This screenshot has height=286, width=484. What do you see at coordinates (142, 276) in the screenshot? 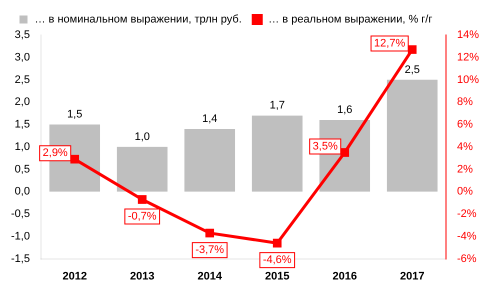
I see `x-tick-label: 2013` at bounding box center [142, 276].